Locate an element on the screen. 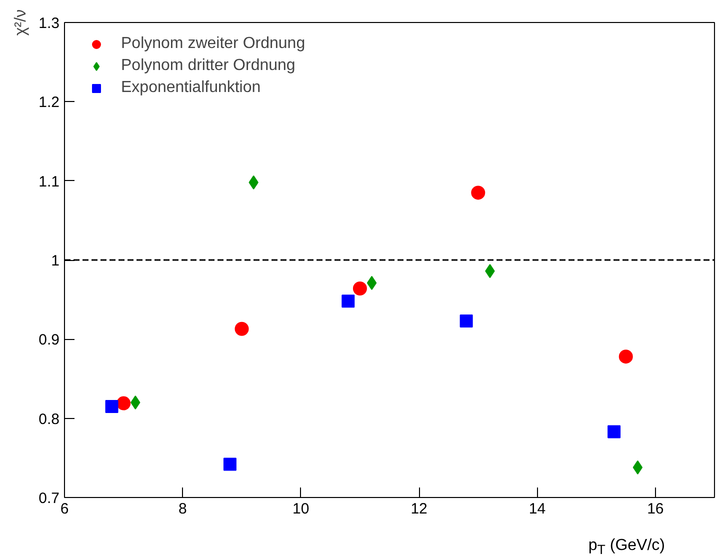  y-tick-label: 0.8 is located at coordinates (49, 419).